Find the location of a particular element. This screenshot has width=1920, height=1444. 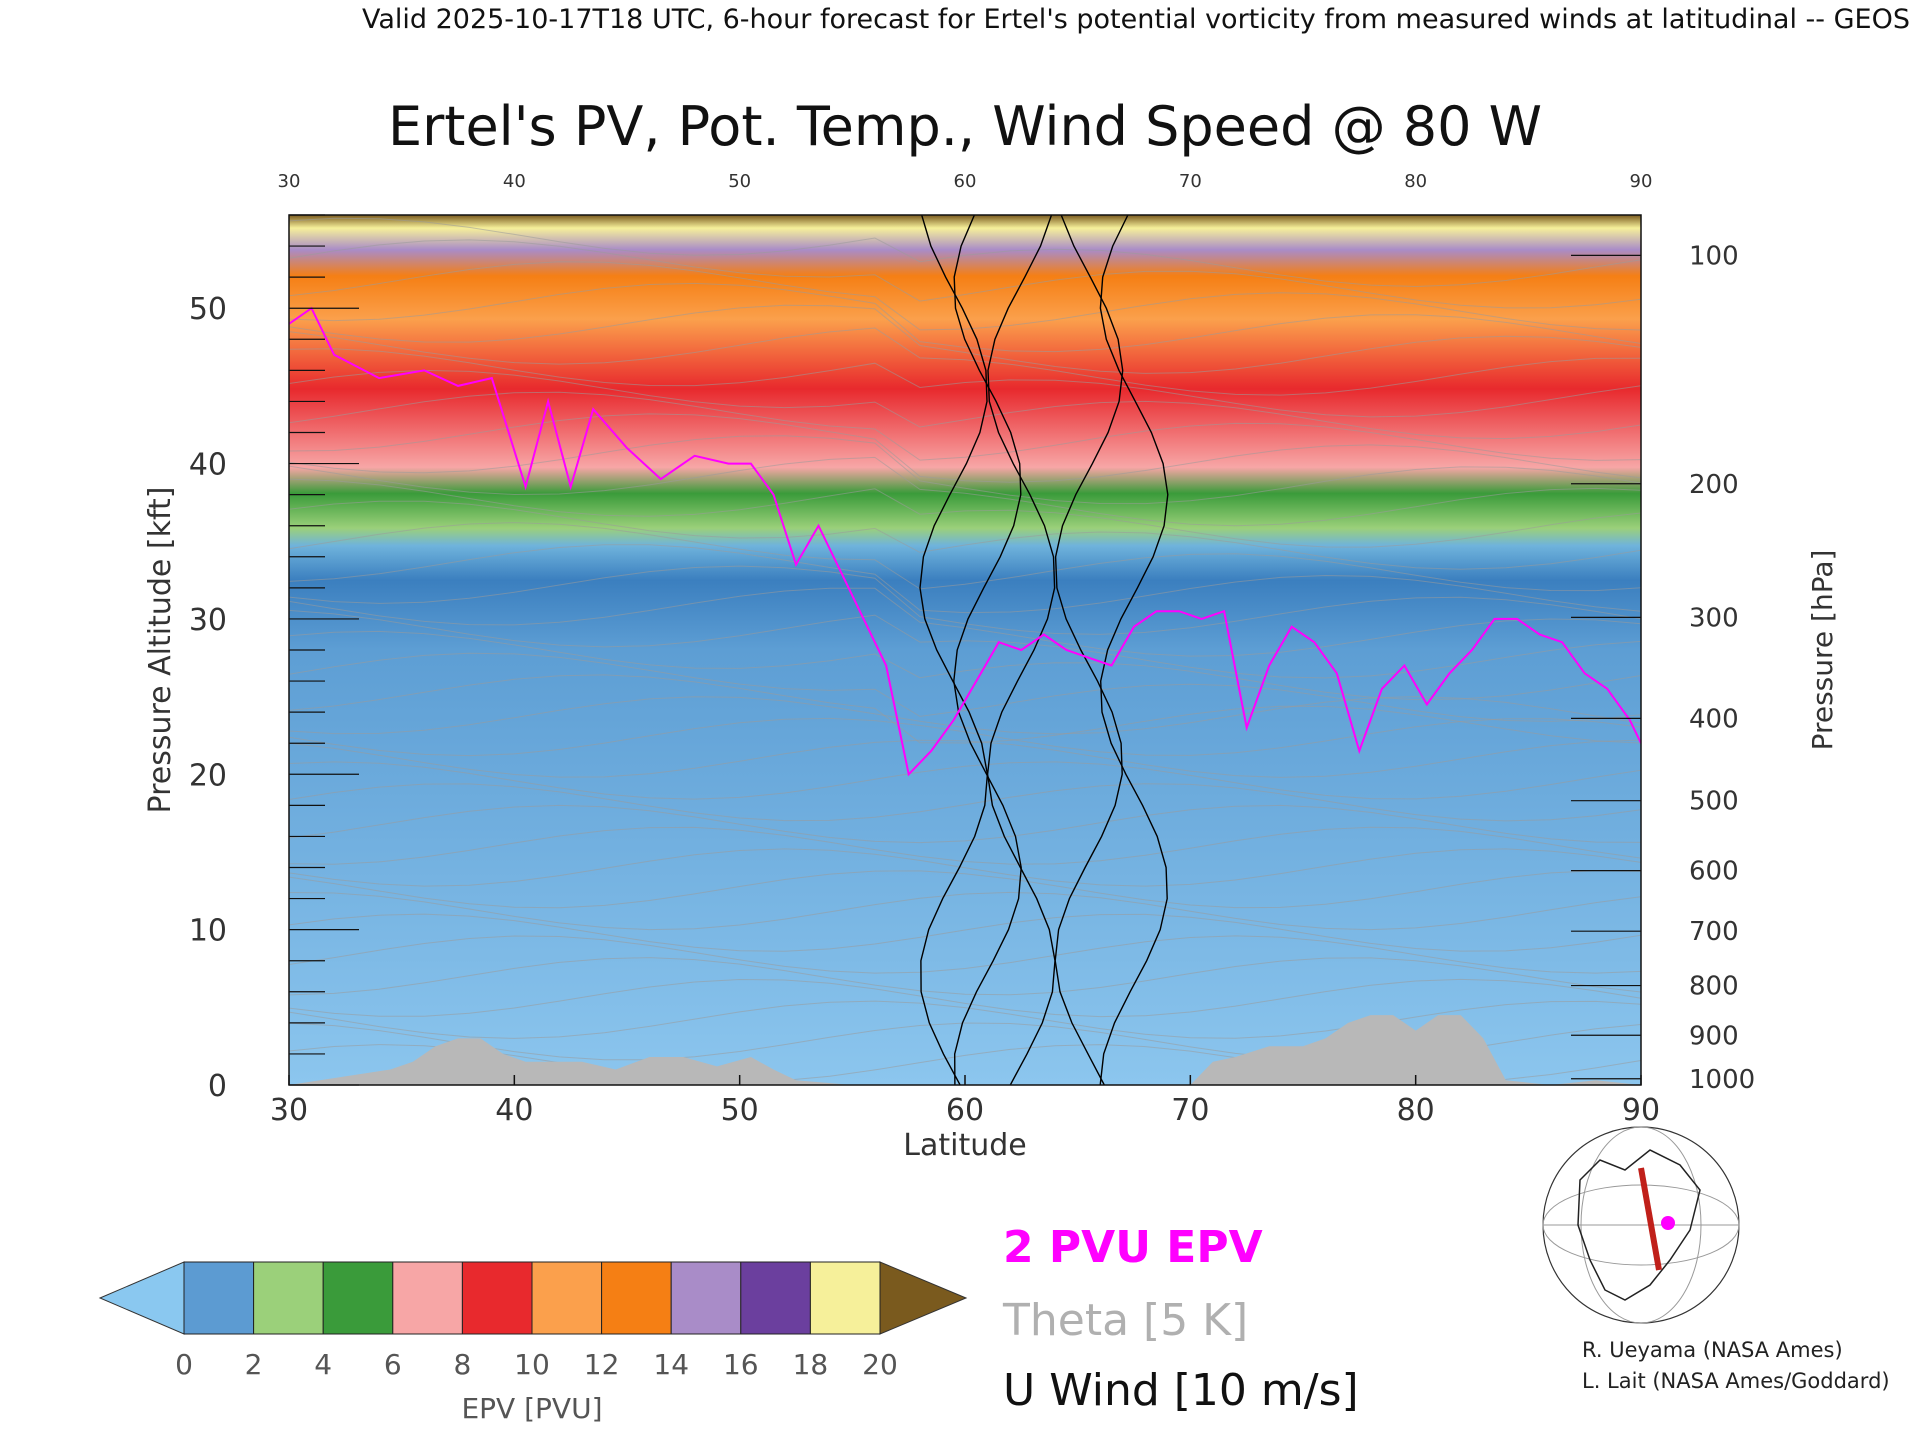

map-section-line is located at coordinates (1650, 1219).